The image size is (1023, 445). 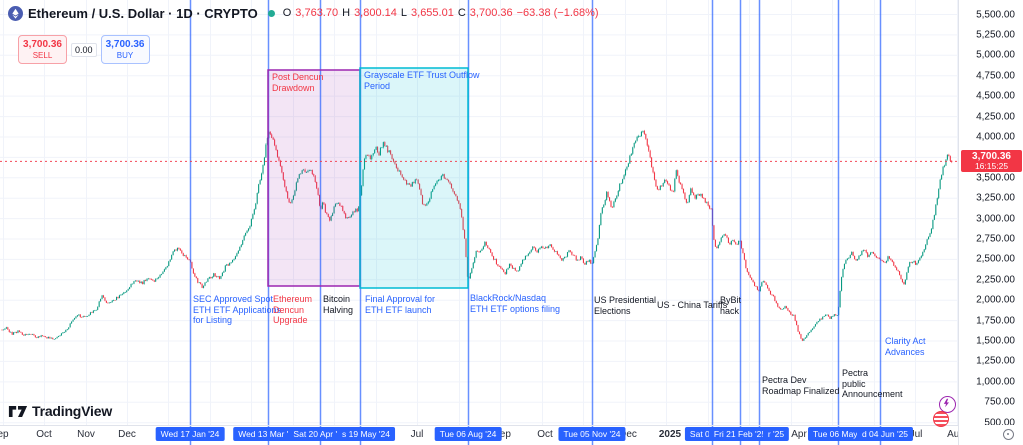 I want to click on buy-price: 3,700.36, so click(x=125, y=44).